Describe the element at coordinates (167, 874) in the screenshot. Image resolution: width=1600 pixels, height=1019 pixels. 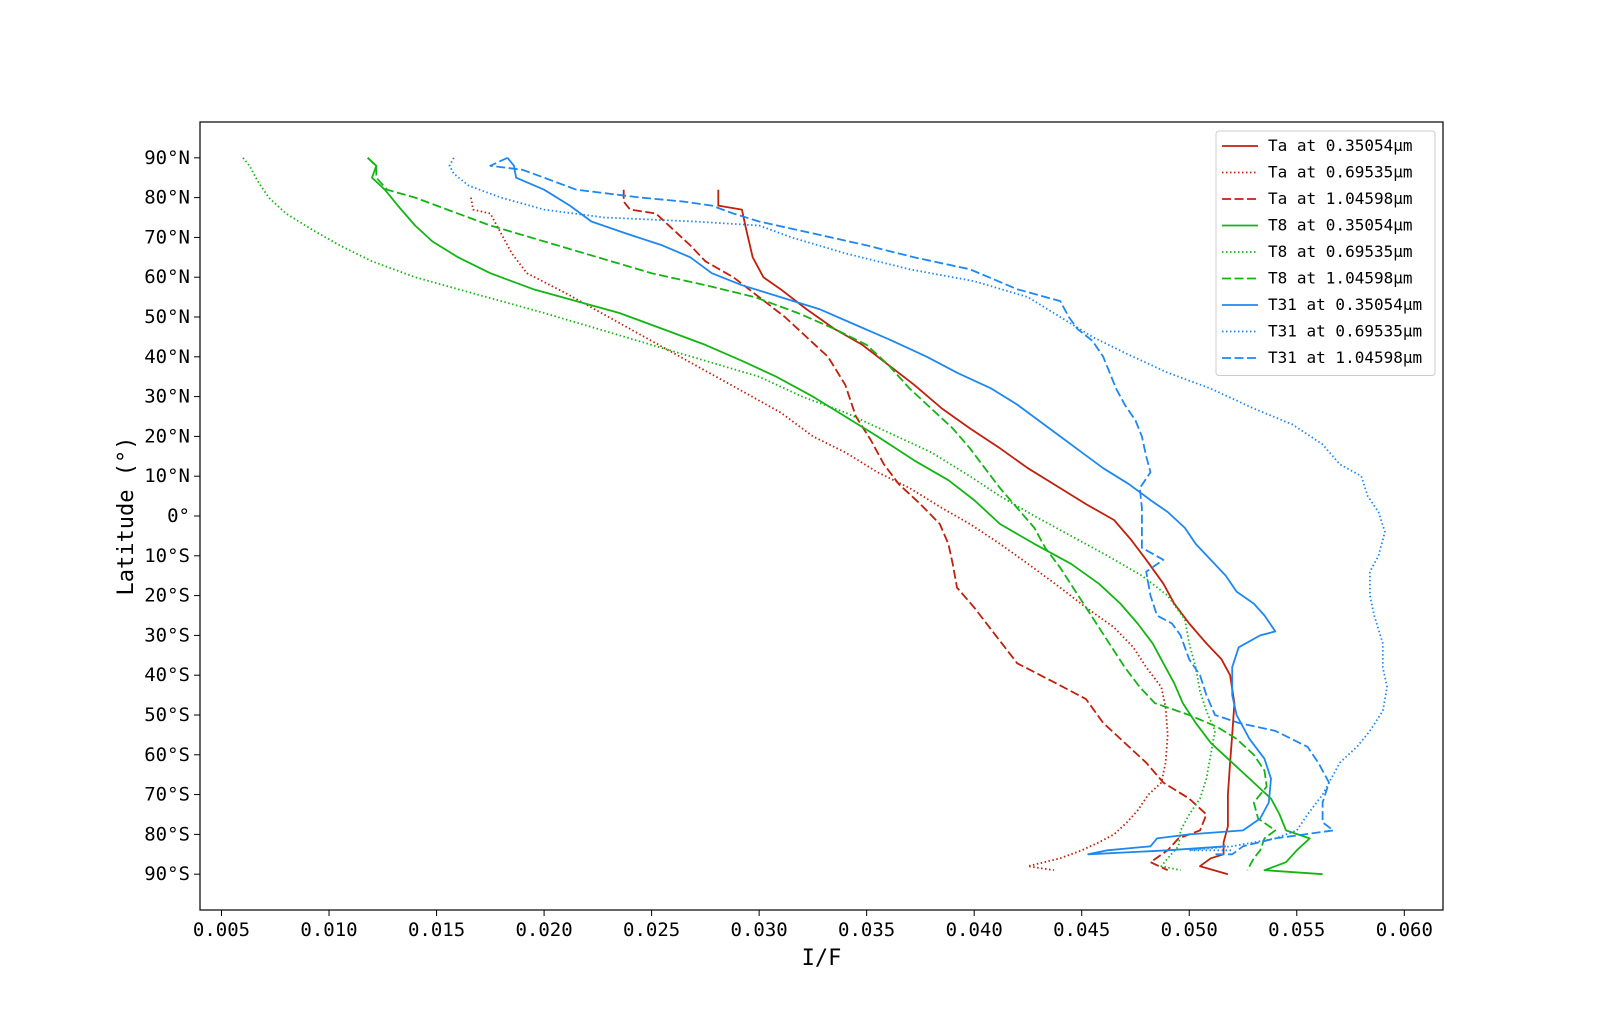
I see `y-tick-label: 90°S` at that location.